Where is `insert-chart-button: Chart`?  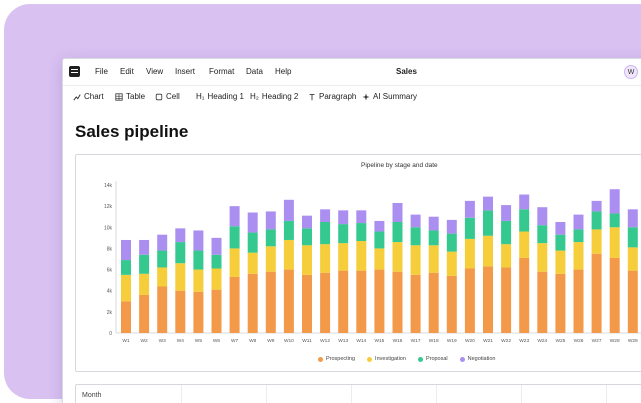
insert-chart-button: Chart is located at coordinates (88, 96).